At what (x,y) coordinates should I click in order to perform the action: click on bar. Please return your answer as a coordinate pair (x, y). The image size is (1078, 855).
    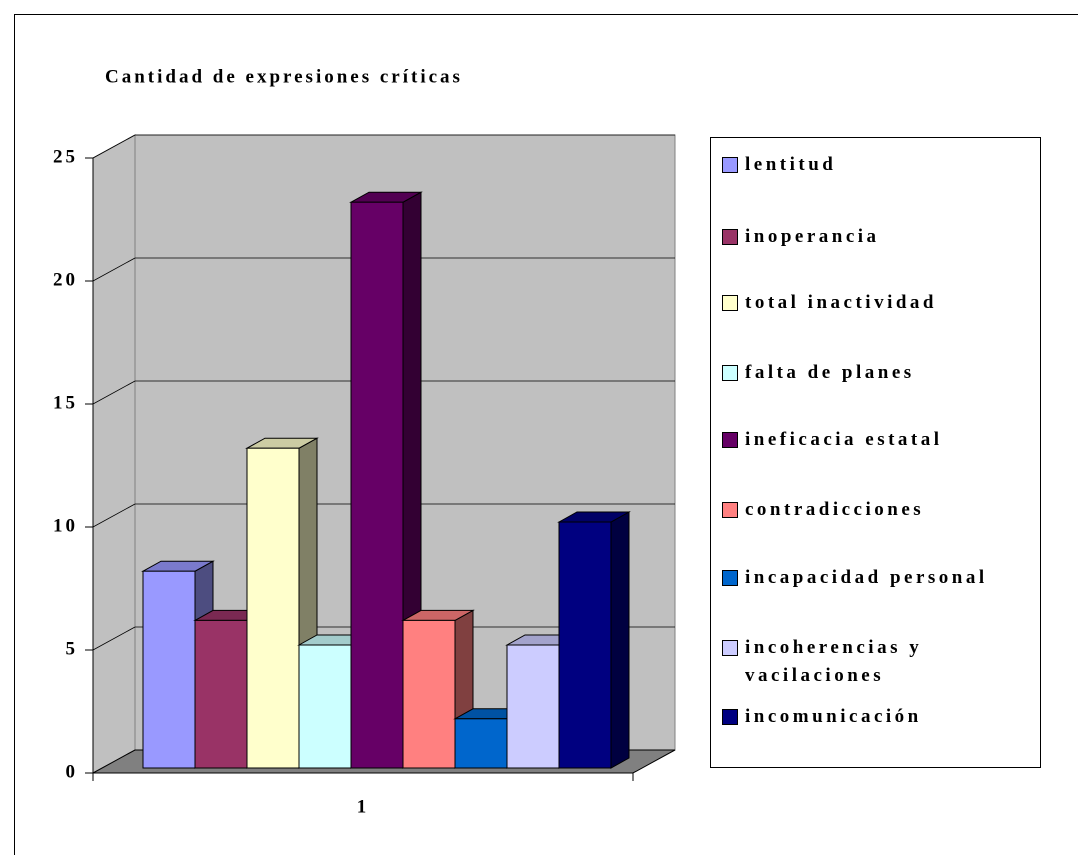
    Looking at the image, I should click on (594, 640).